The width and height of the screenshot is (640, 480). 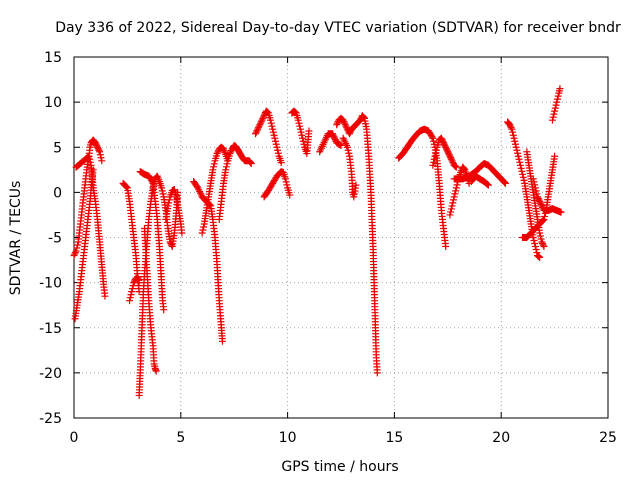 I want to click on x-tick-label: 25, so click(x=608, y=438).